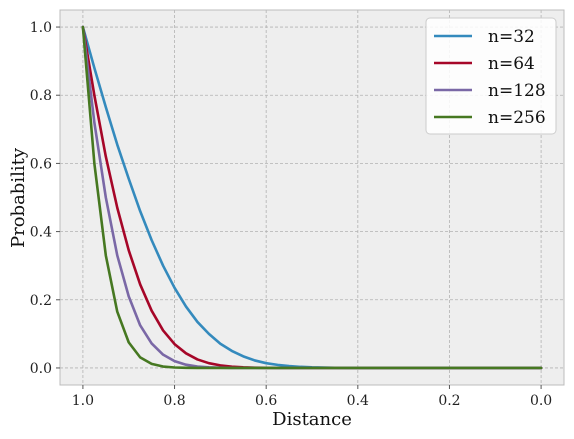  What do you see at coordinates (449, 401) in the screenshot?
I see `x-tick-label: 0.2` at bounding box center [449, 401].